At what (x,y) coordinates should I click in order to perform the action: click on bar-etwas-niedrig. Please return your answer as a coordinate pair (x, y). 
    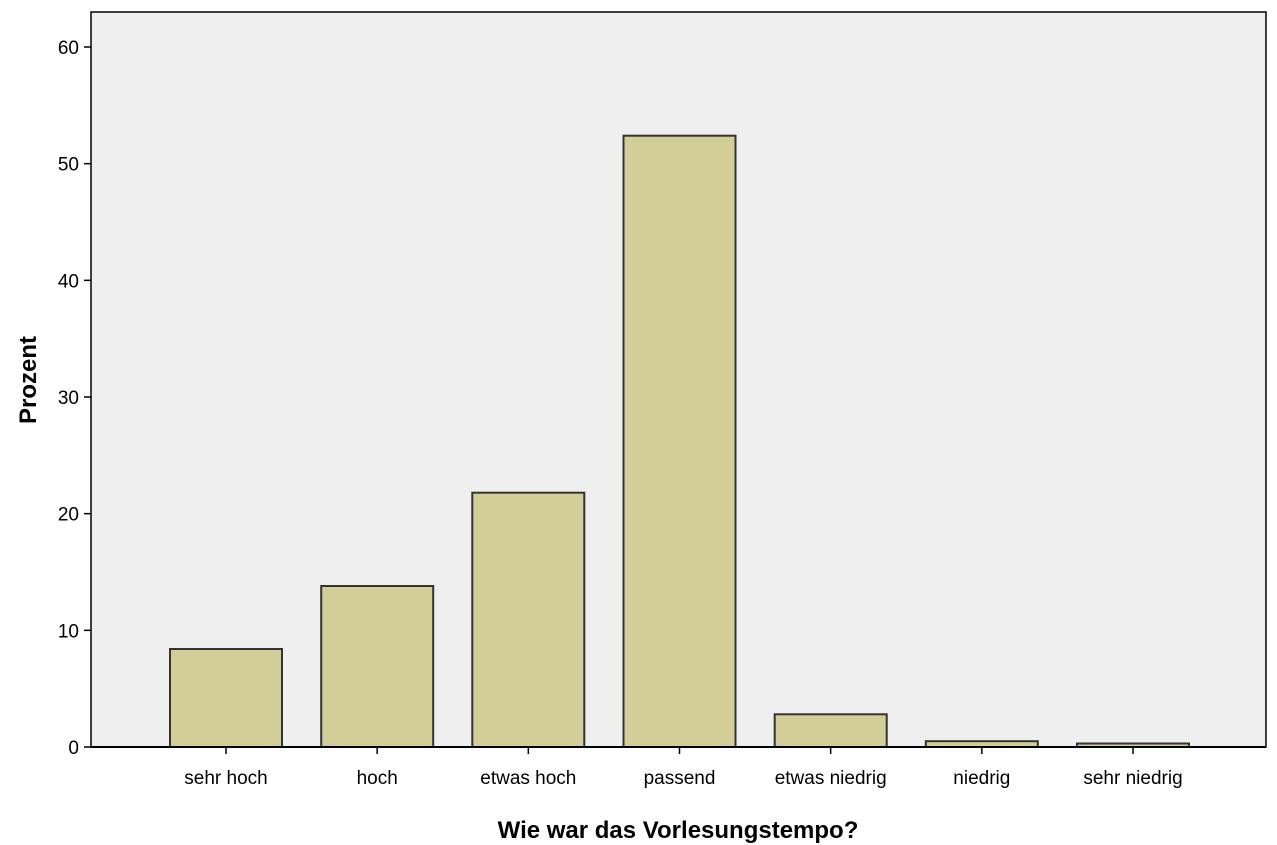
    Looking at the image, I should click on (830, 730).